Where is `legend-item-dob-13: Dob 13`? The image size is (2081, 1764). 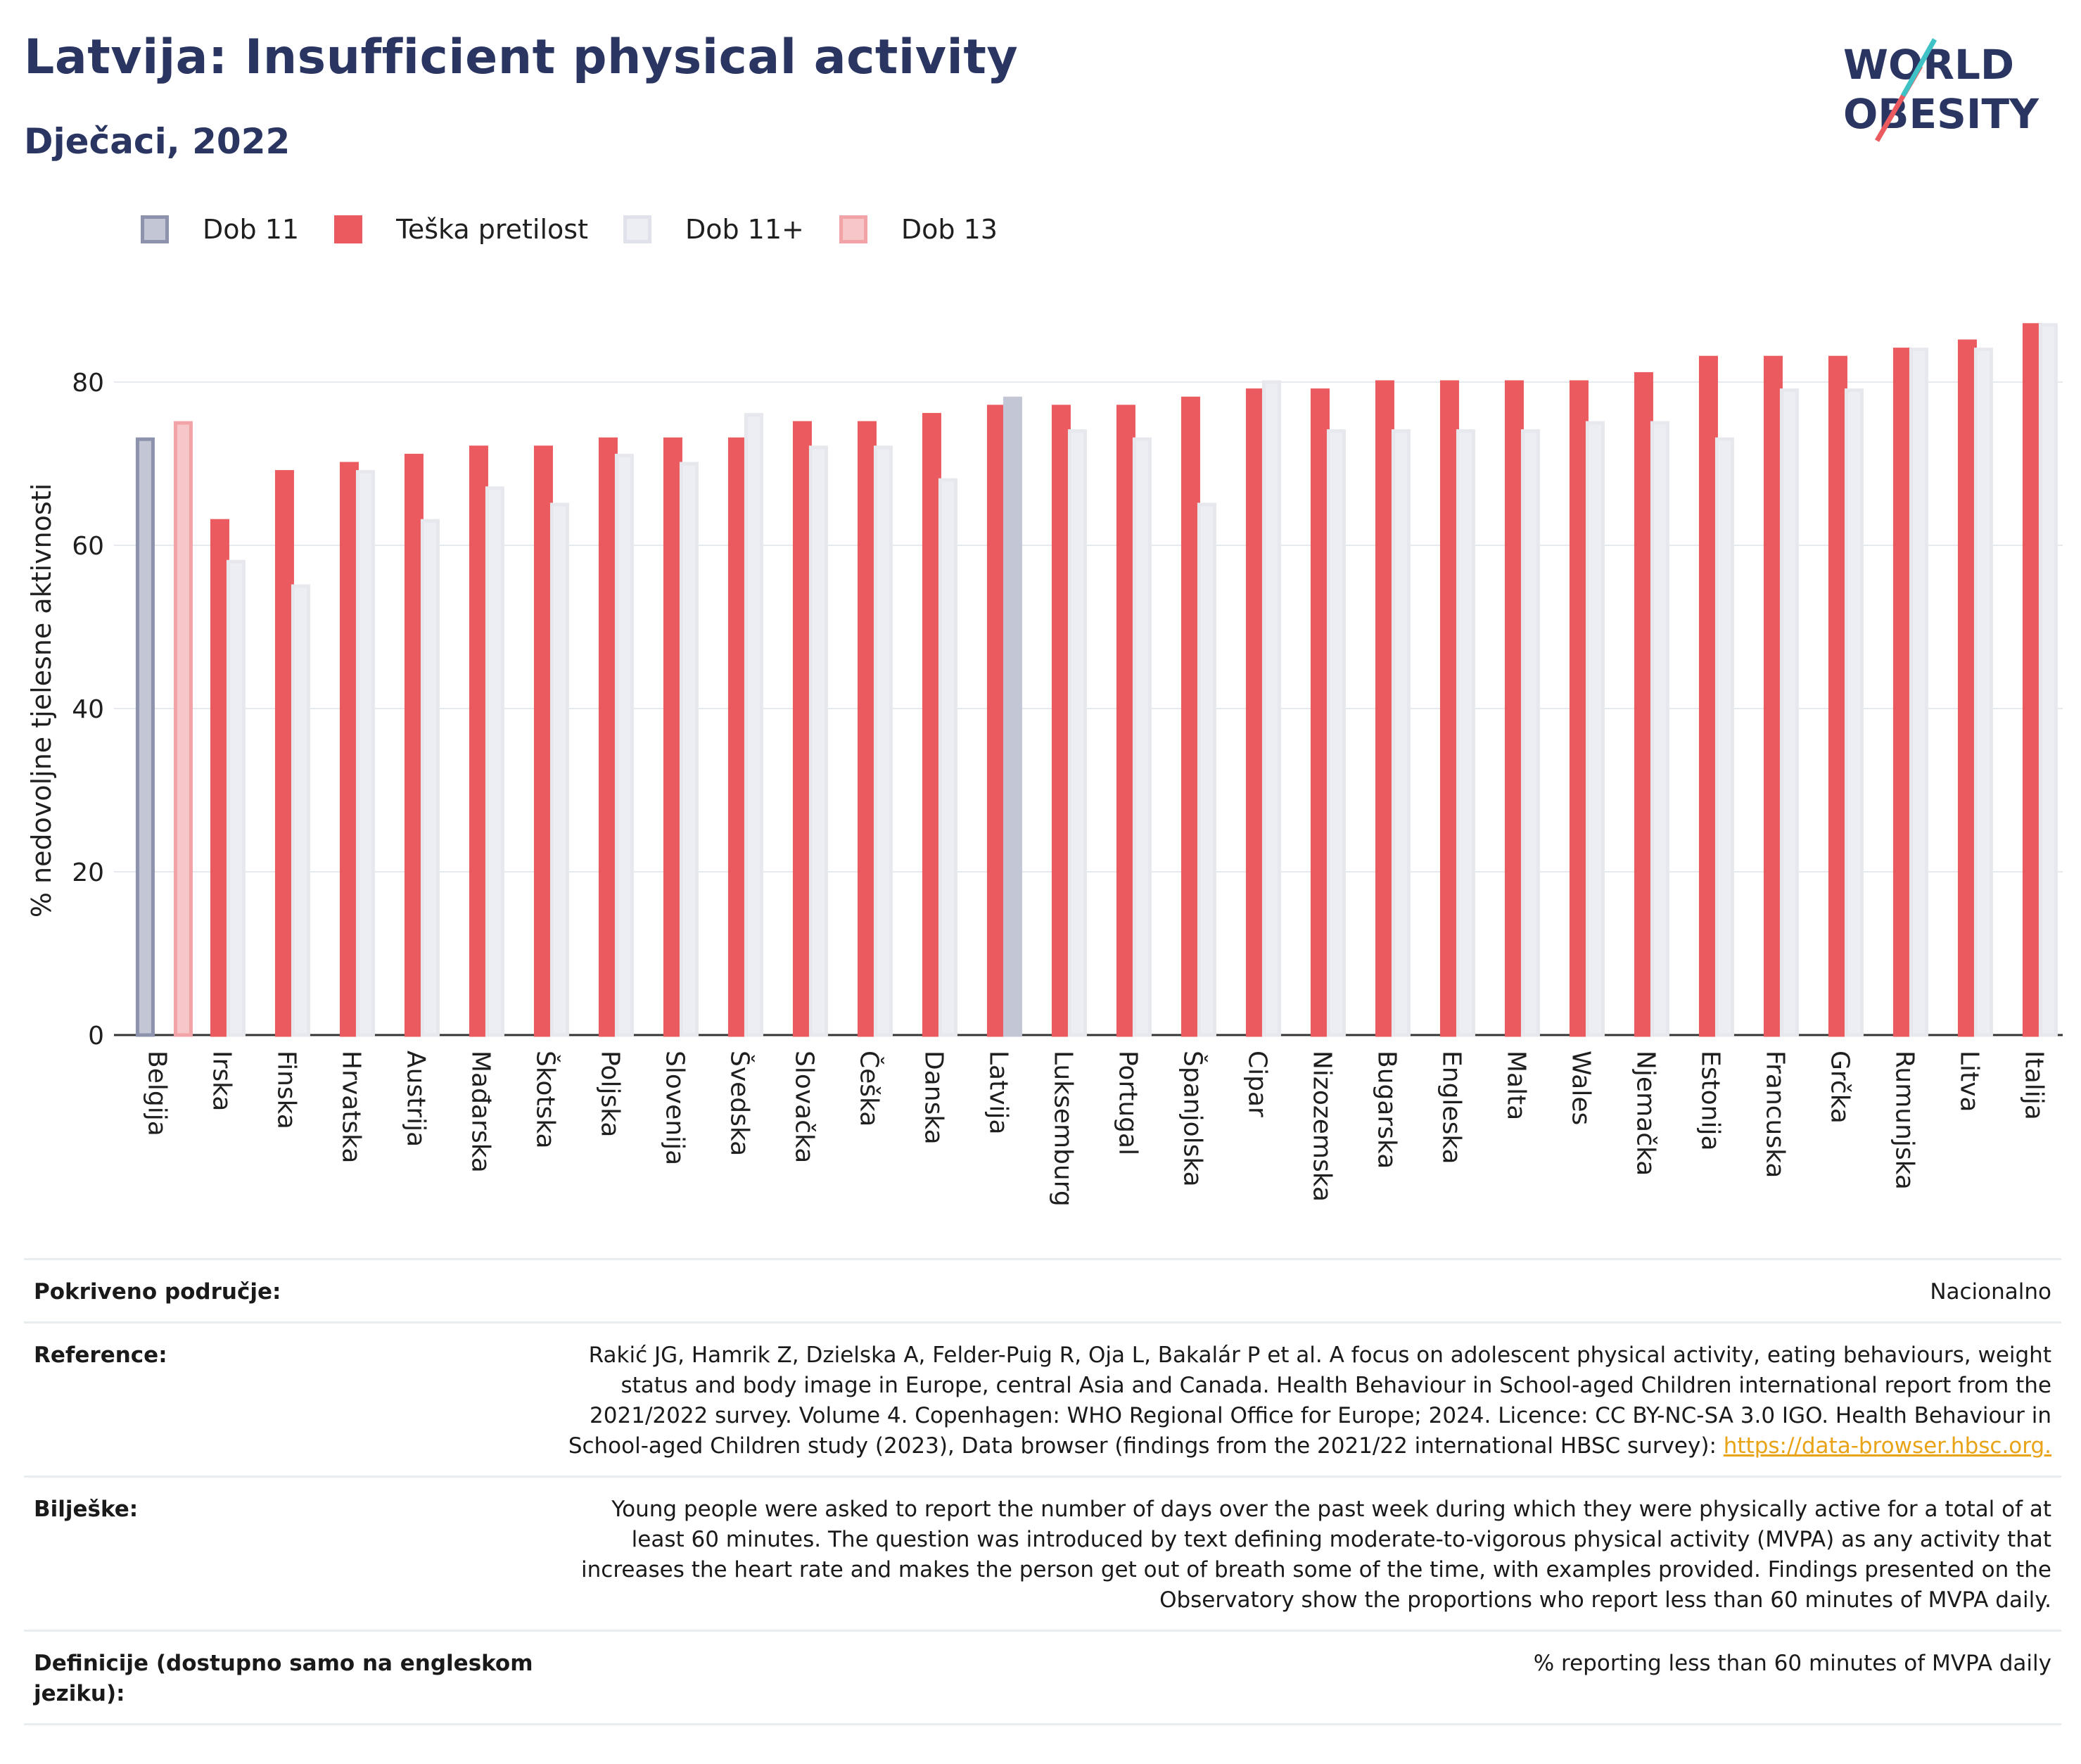 legend-item-dob-13: Dob 13 is located at coordinates (918, 229).